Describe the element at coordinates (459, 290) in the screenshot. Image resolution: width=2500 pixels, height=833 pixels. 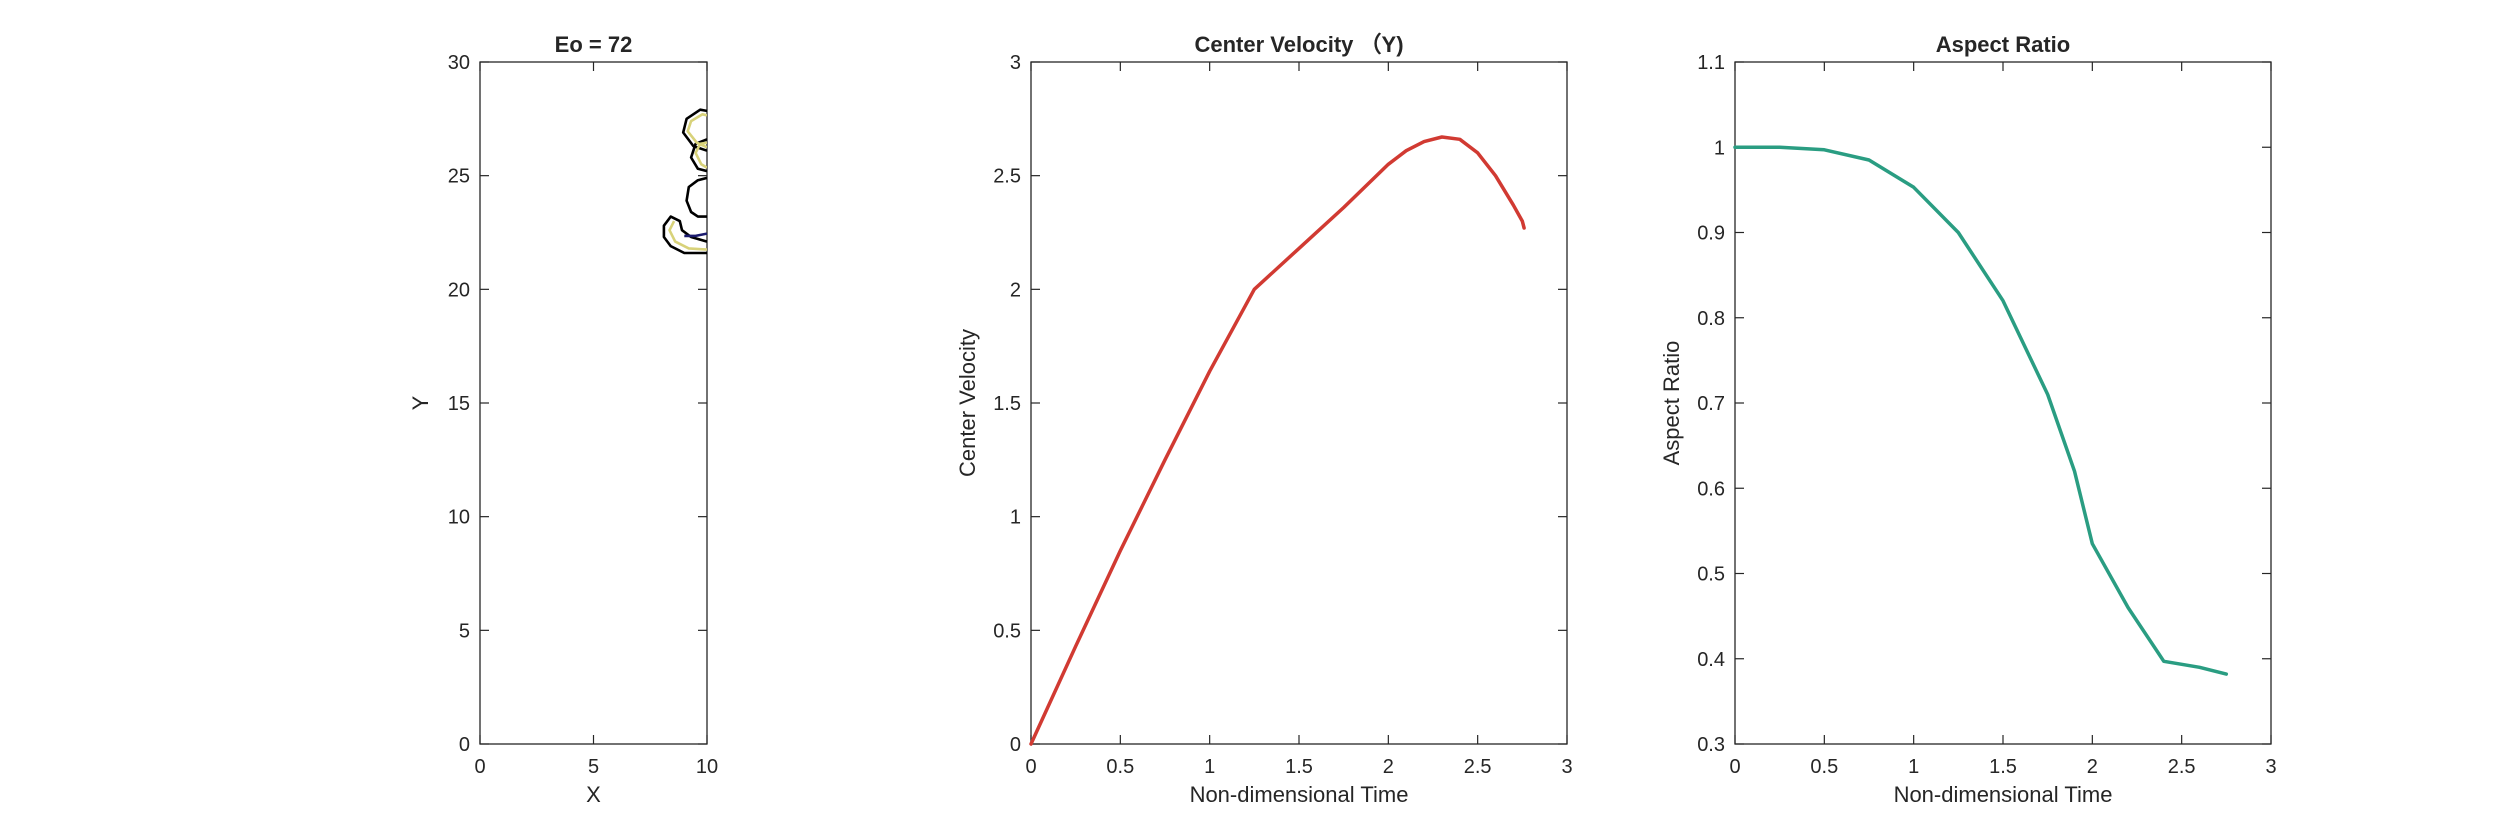
I see `y-tick-label: 20` at that location.